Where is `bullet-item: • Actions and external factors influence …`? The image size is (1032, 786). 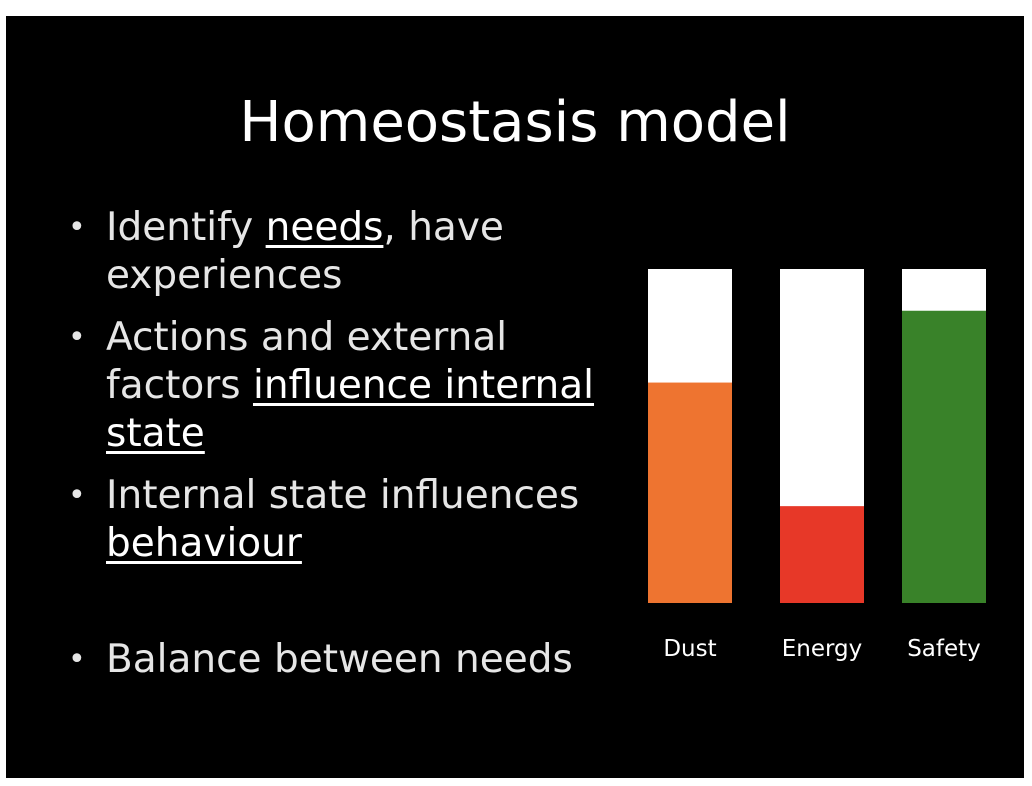 bullet-item: • Actions and external factors influence … is located at coordinates (342, 386).